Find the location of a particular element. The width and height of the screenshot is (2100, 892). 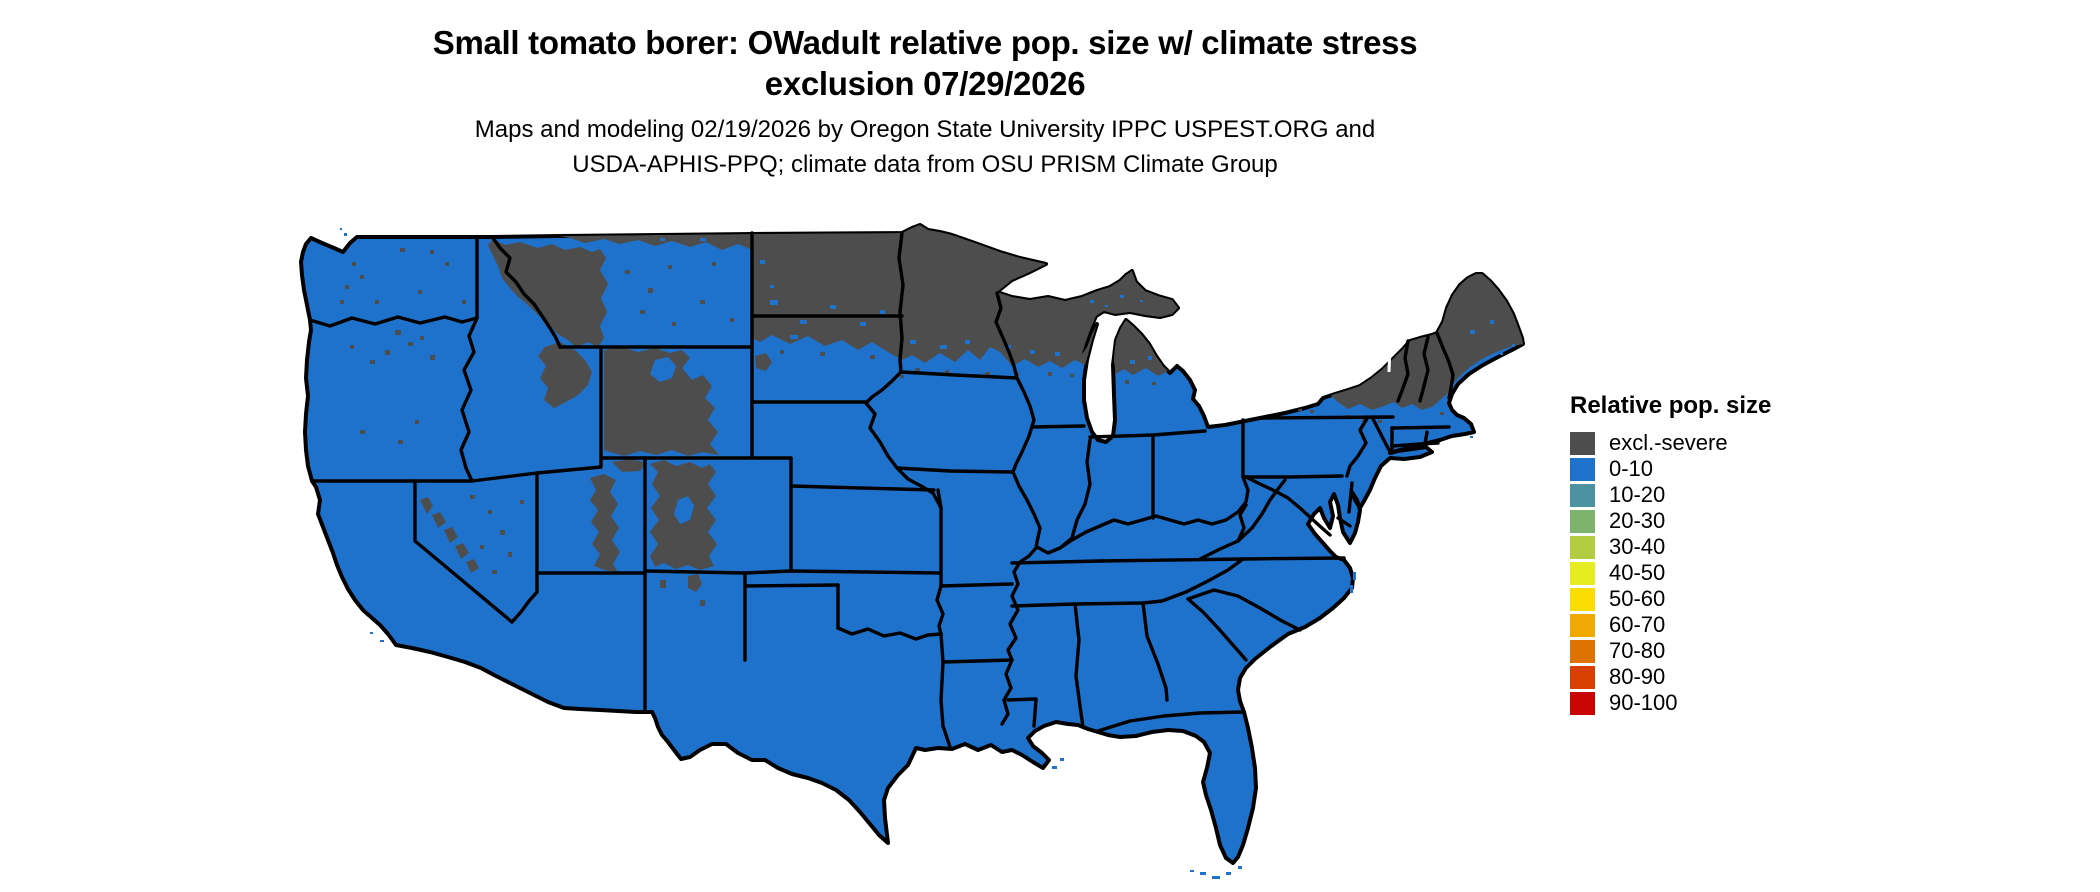

legend-label: 80-90 is located at coordinates (1637, 676).